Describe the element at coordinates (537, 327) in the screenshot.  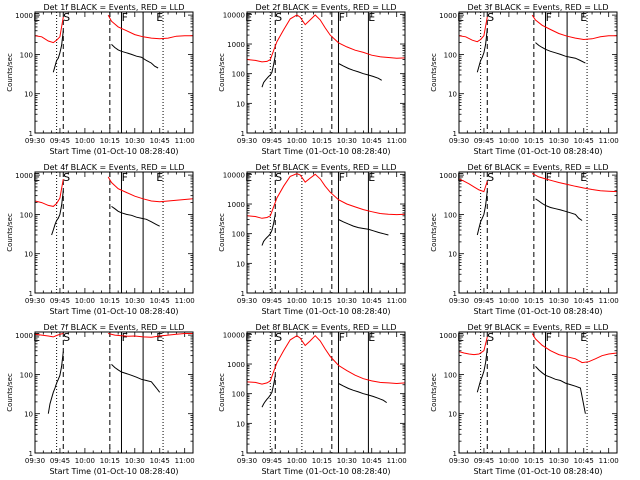
I see `chart-title: Det 9f BLACK = Events, RED = LLD` at that location.